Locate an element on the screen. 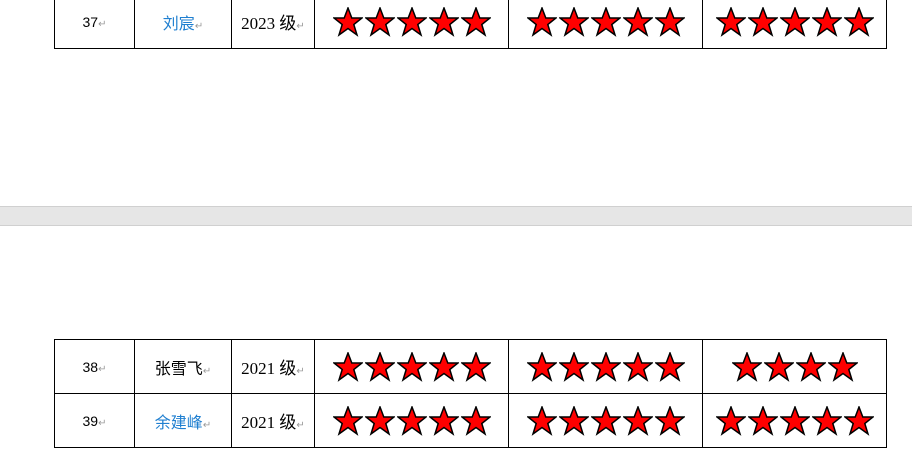 Image resolution: width=912 pixels, height=454 pixels. page-break-gap is located at coordinates (456, 216).